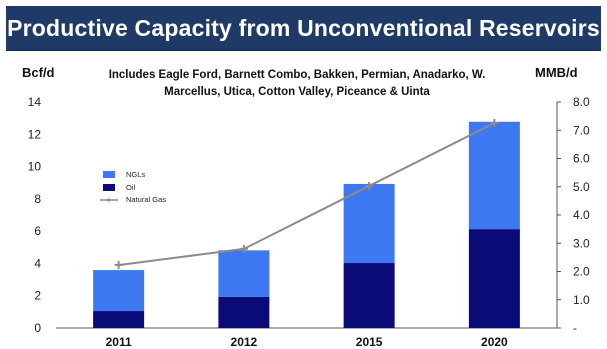 The height and width of the screenshot is (349, 607). I want to click on bar-ngls-2012, so click(244, 273).